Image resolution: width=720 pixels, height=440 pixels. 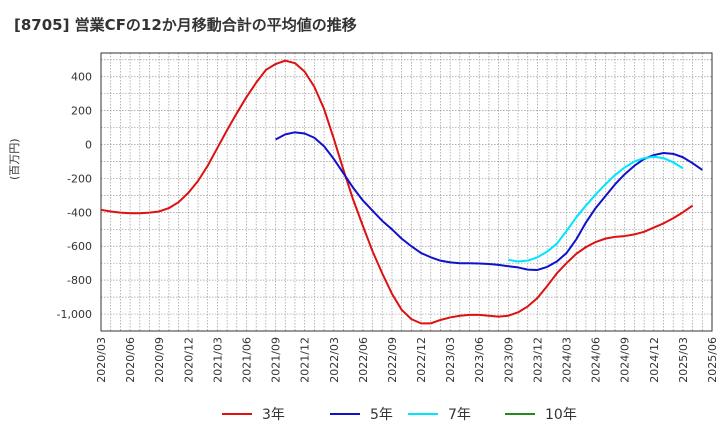 What do you see at coordinates (217, 360) in the screenshot?
I see `x-tick-label: 2021/03` at bounding box center [217, 360].